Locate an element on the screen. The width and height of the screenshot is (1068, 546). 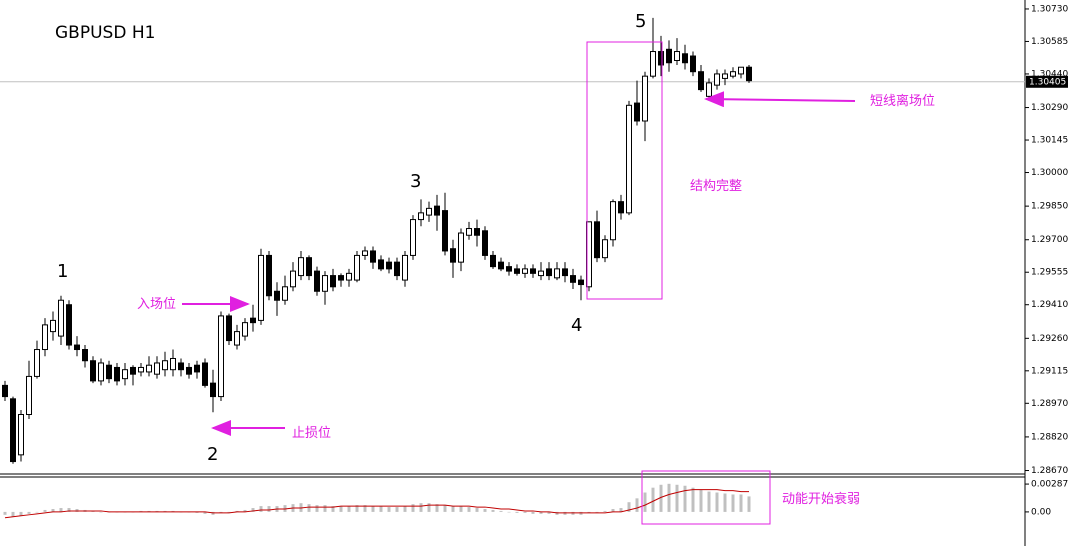
annotation: 动能开始衰弱 is located at coordinates (821, 499).